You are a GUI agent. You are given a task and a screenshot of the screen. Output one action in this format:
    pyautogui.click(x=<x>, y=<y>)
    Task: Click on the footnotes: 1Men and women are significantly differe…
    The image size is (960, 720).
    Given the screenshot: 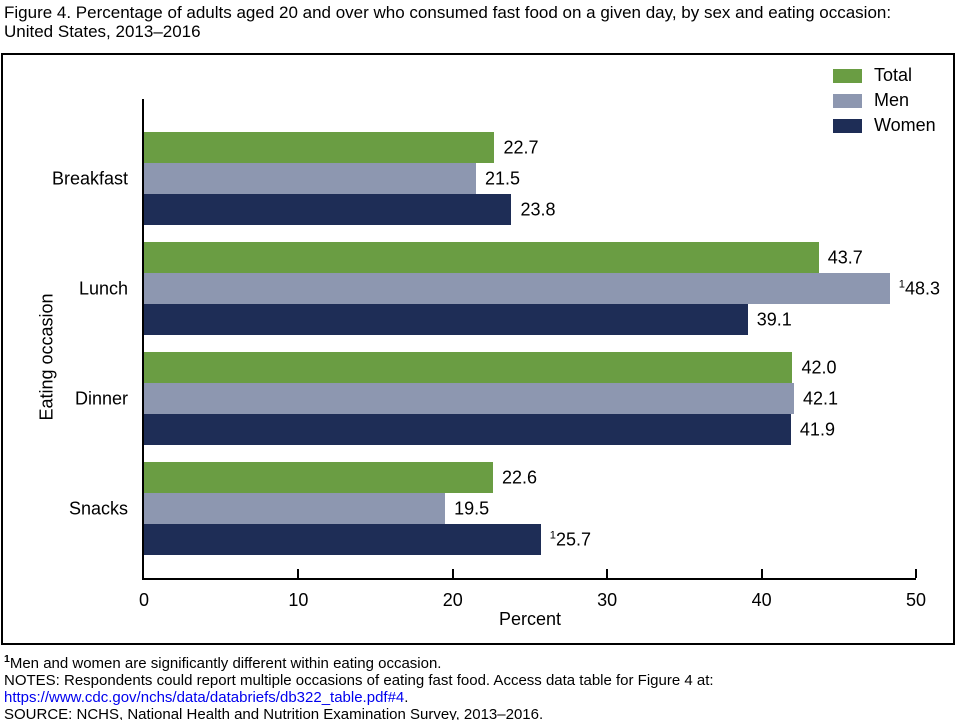 What is the action you would take?
    pyautogui.click(x=479, y=685)
    